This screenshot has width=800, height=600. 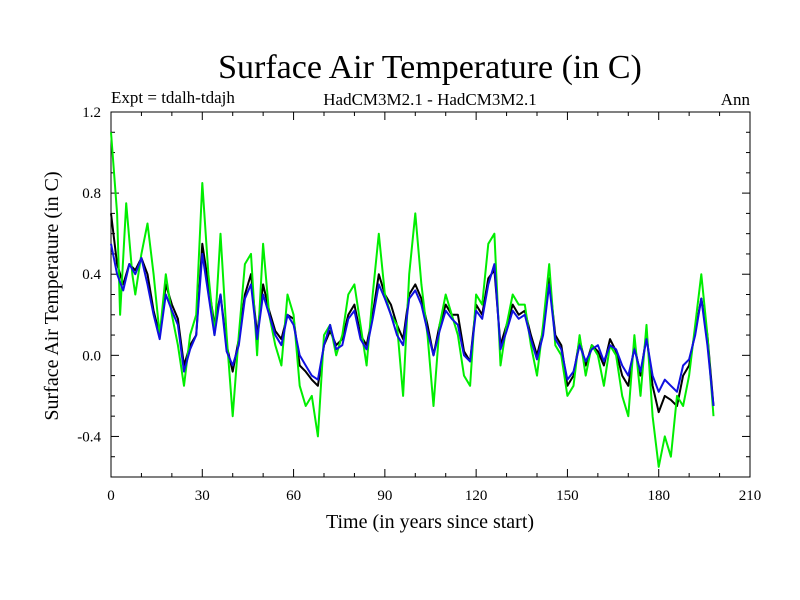 I want to click on model-label: HadCM3M2.1 - HadCM3M2.1, so click(x=429, y=99).